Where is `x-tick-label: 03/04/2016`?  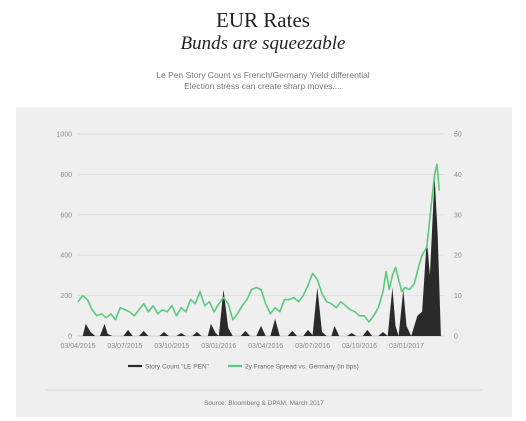 x-tick-label: 03/04/2016 is located at coordinates (265, 346).